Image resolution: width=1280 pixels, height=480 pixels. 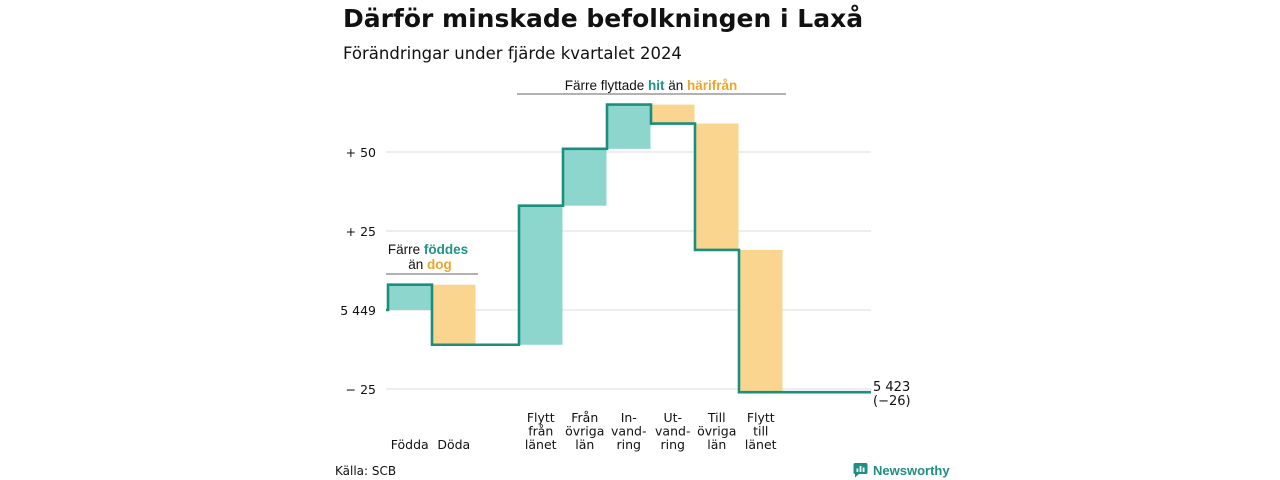 I want to click on x-category-label: från, so click(x=540, y=431).